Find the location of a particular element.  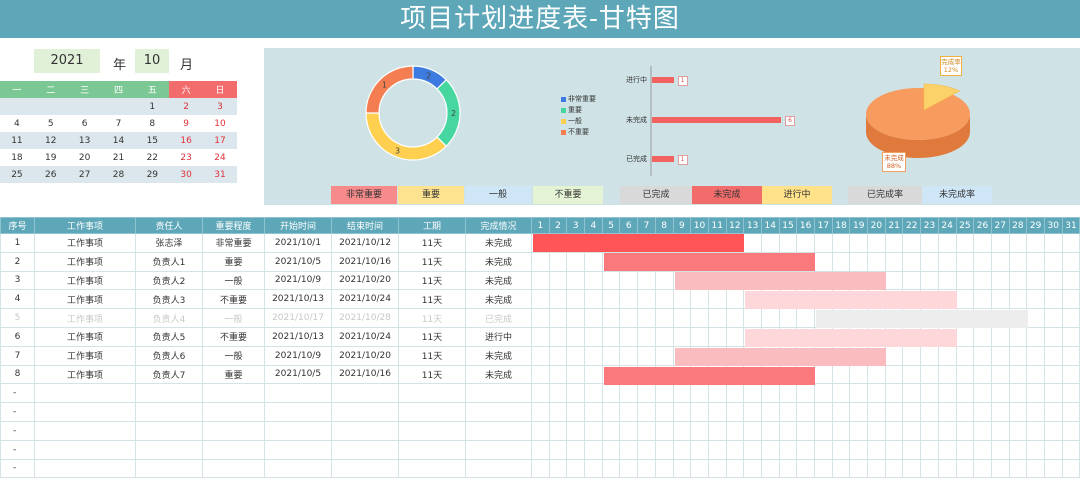

calendar-day: 7 is located at coordinates (118, 123).